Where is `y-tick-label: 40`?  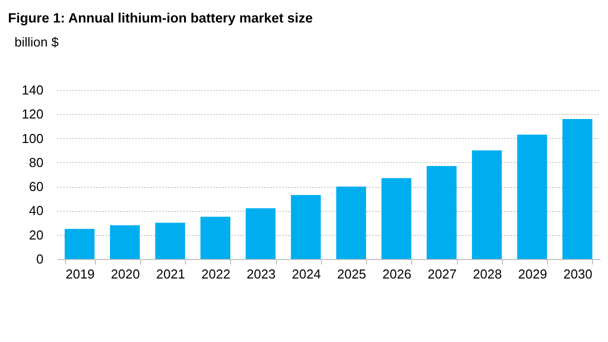
y-tick-label: 40 is located at coordinates (36, 210).